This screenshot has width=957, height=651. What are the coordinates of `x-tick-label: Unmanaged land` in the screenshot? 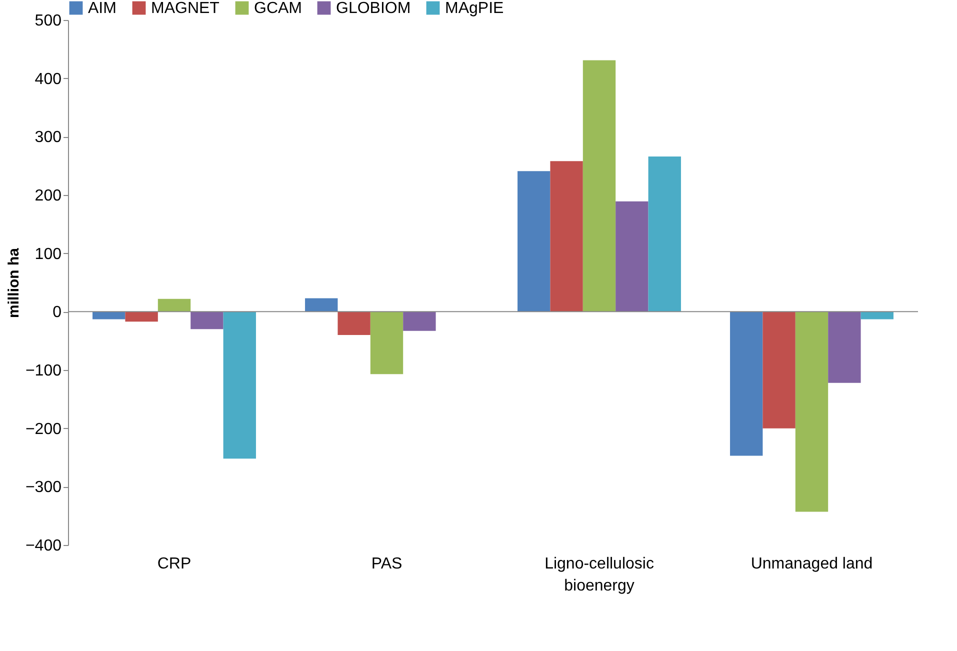 It's located at (811, 564).